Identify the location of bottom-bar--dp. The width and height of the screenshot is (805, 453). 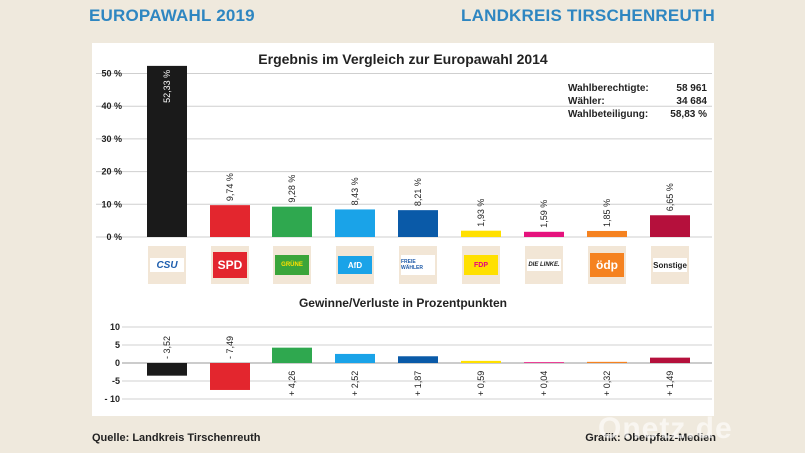
(607, 362).